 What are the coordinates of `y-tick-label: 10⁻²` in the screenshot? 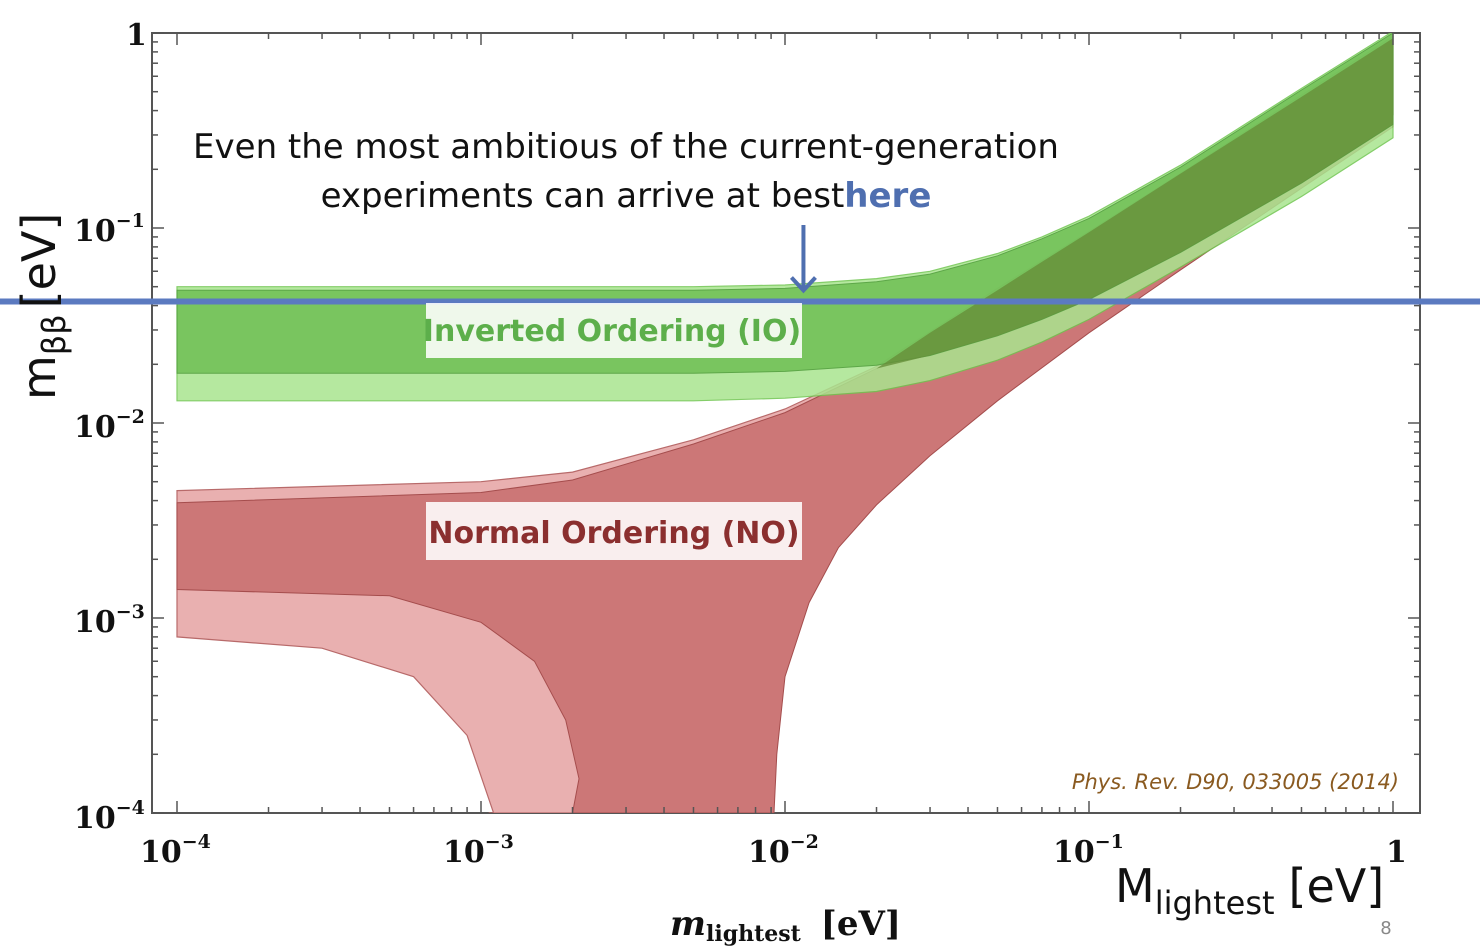 It's located at (109, 425).